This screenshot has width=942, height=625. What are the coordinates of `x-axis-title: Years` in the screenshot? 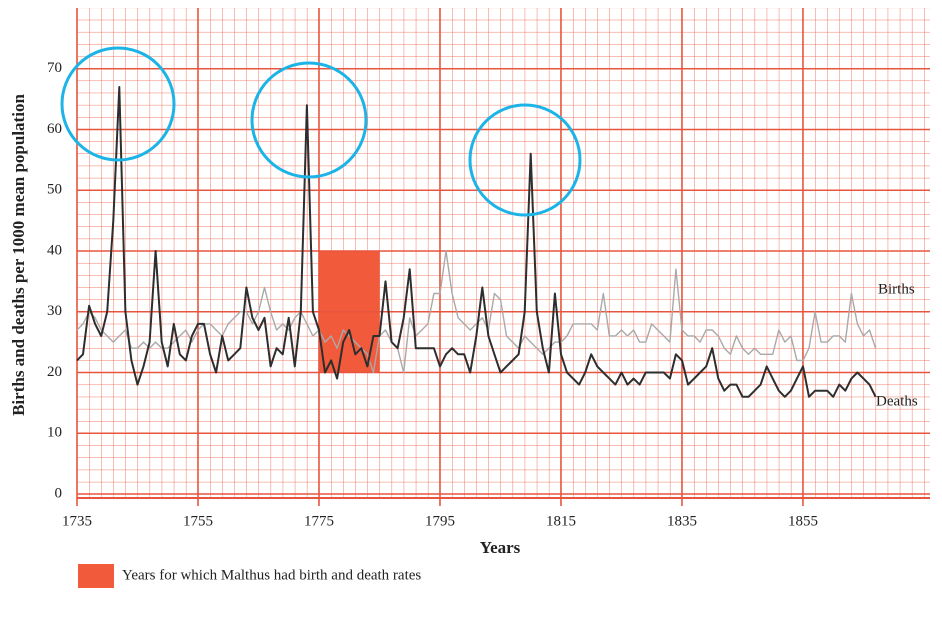 It's located at (500, 547).